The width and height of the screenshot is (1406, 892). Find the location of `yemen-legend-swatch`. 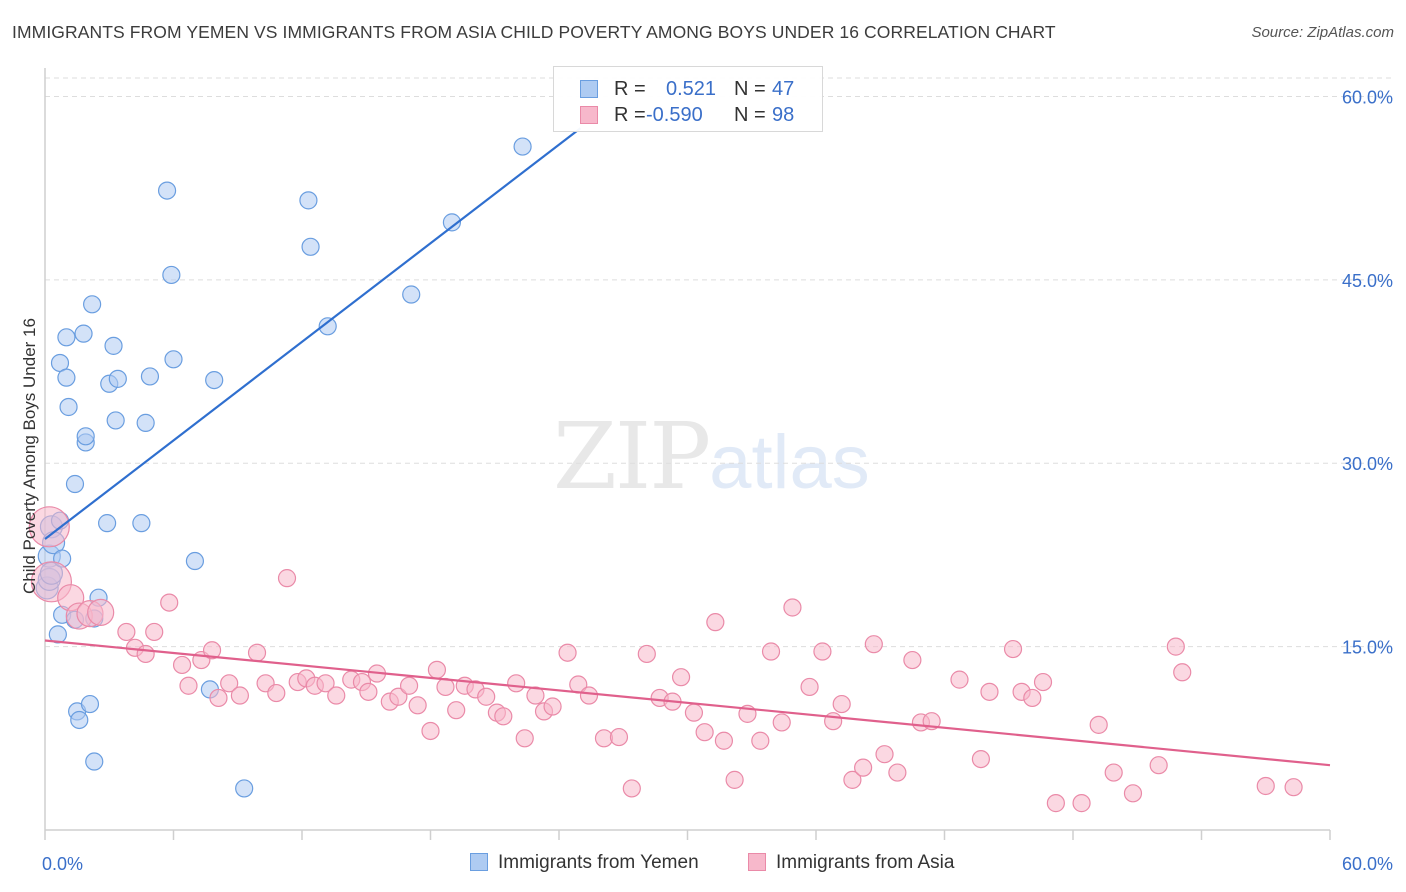

yemen-legend-swatch is located at coordinates (479, 862).